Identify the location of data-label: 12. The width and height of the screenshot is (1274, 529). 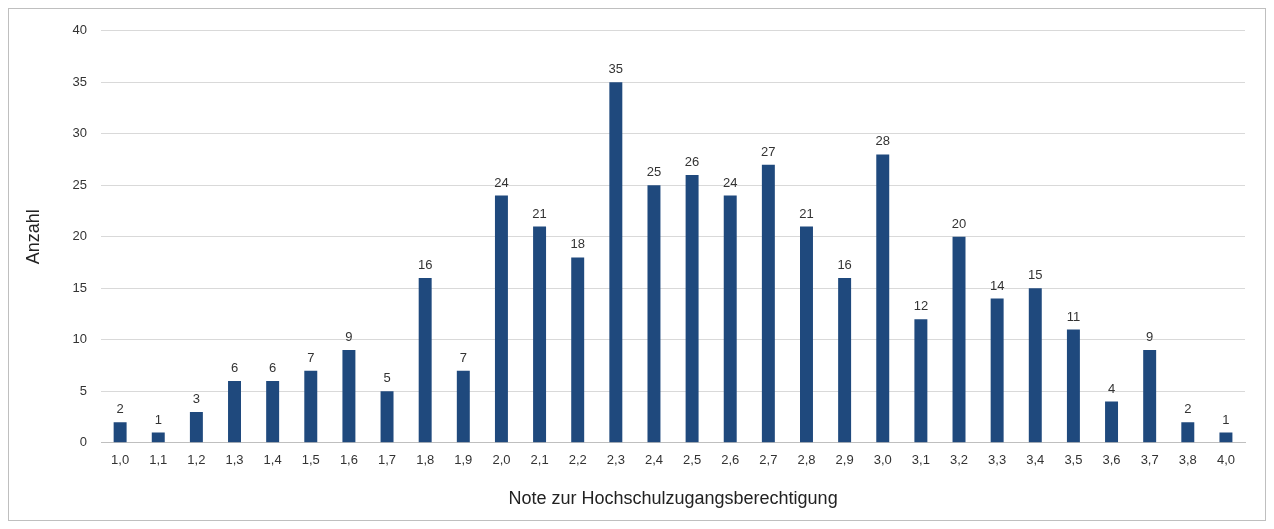
(921, 306).